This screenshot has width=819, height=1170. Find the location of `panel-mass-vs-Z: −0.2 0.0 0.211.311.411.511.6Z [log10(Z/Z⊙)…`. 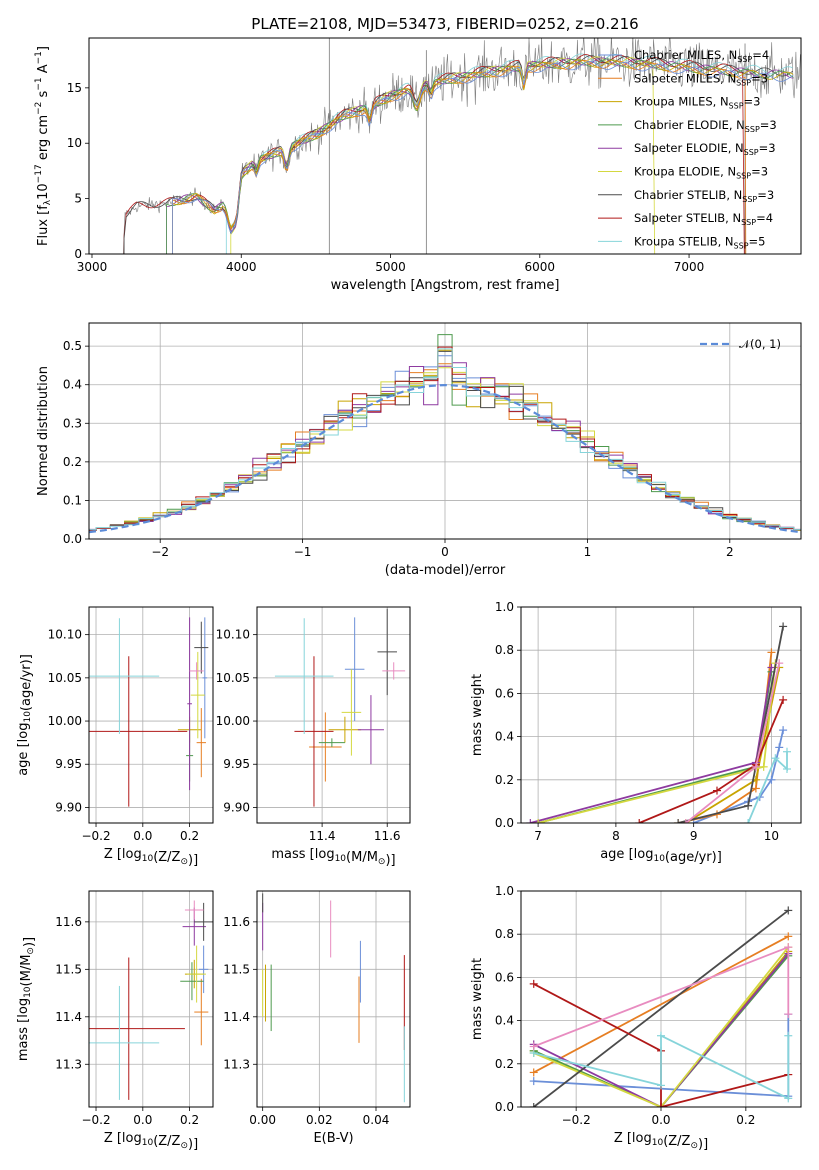

panel-mass-vs-Z: −0.2 0.0 0.211.311.411.511.6Z [log10(Z/Z⊙)… is located at coordinates (115, 1021).